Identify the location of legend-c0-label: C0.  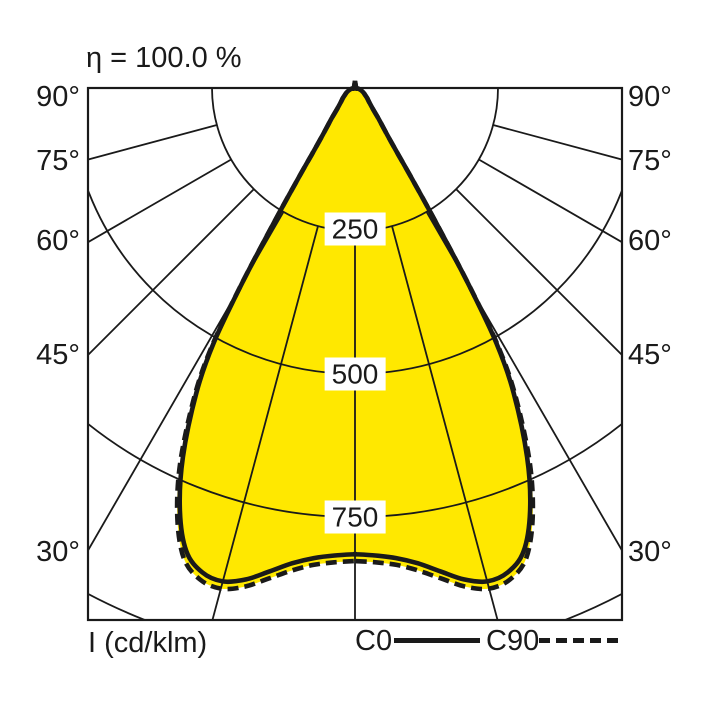
(374, 641).